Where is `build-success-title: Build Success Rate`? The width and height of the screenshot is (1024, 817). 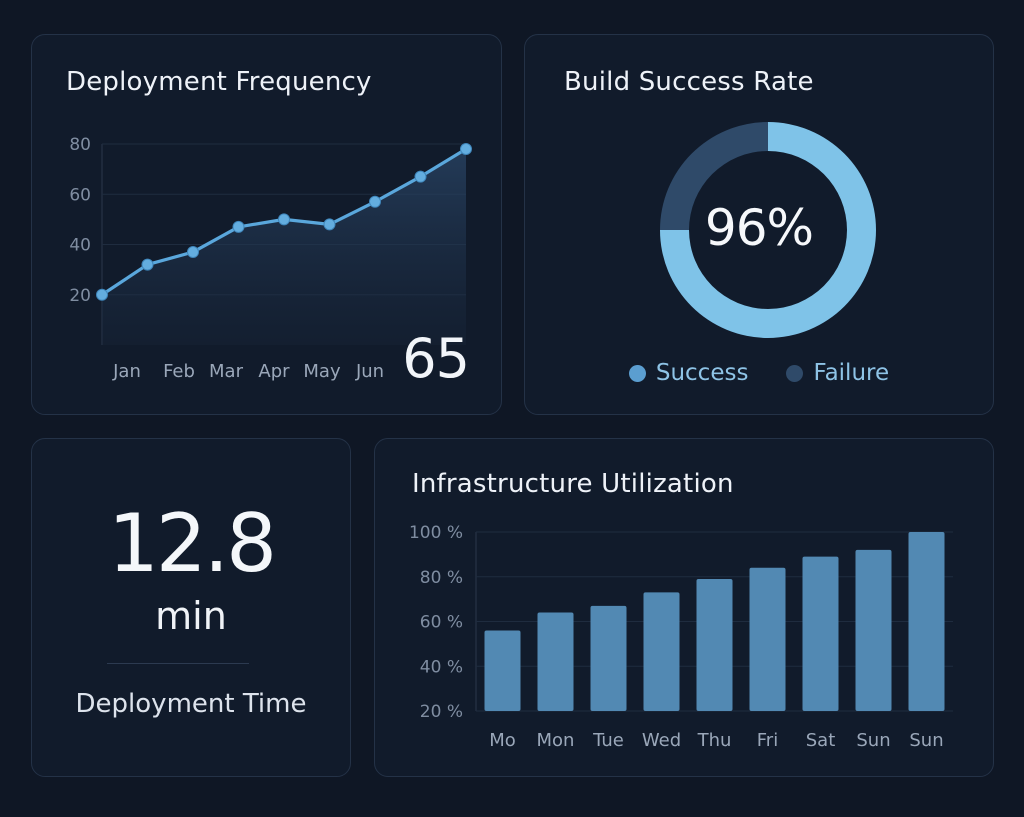
build-success-title: Build Success Rate is located at coordinates (689, 82).